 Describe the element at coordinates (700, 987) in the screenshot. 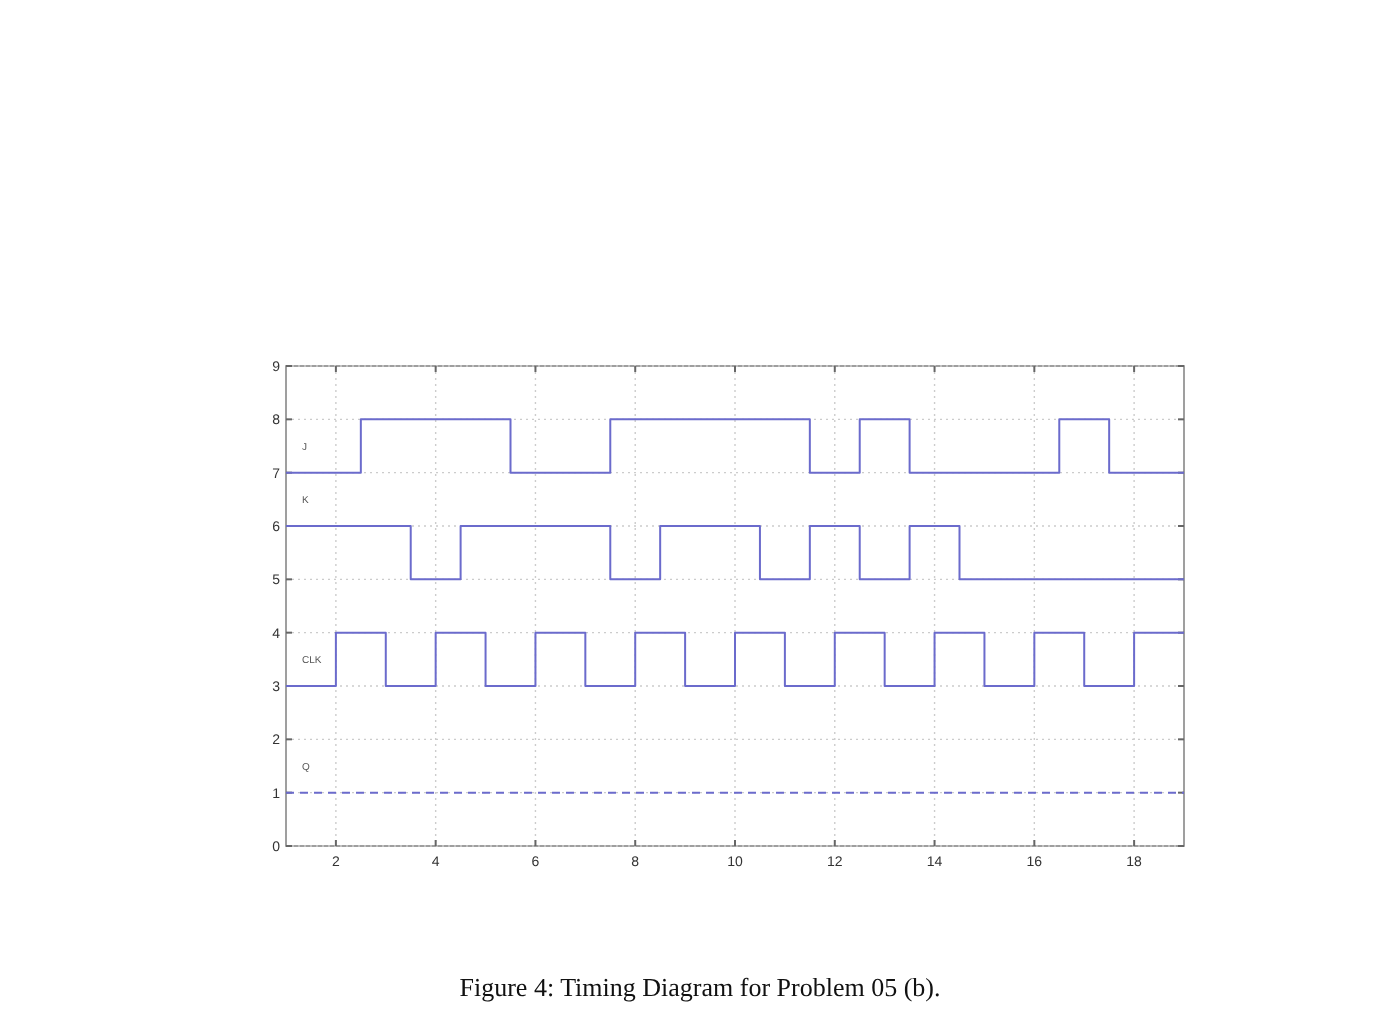

I see `caption: Figure 4: Timing Diagram for Problem 05 (b).` at that location.